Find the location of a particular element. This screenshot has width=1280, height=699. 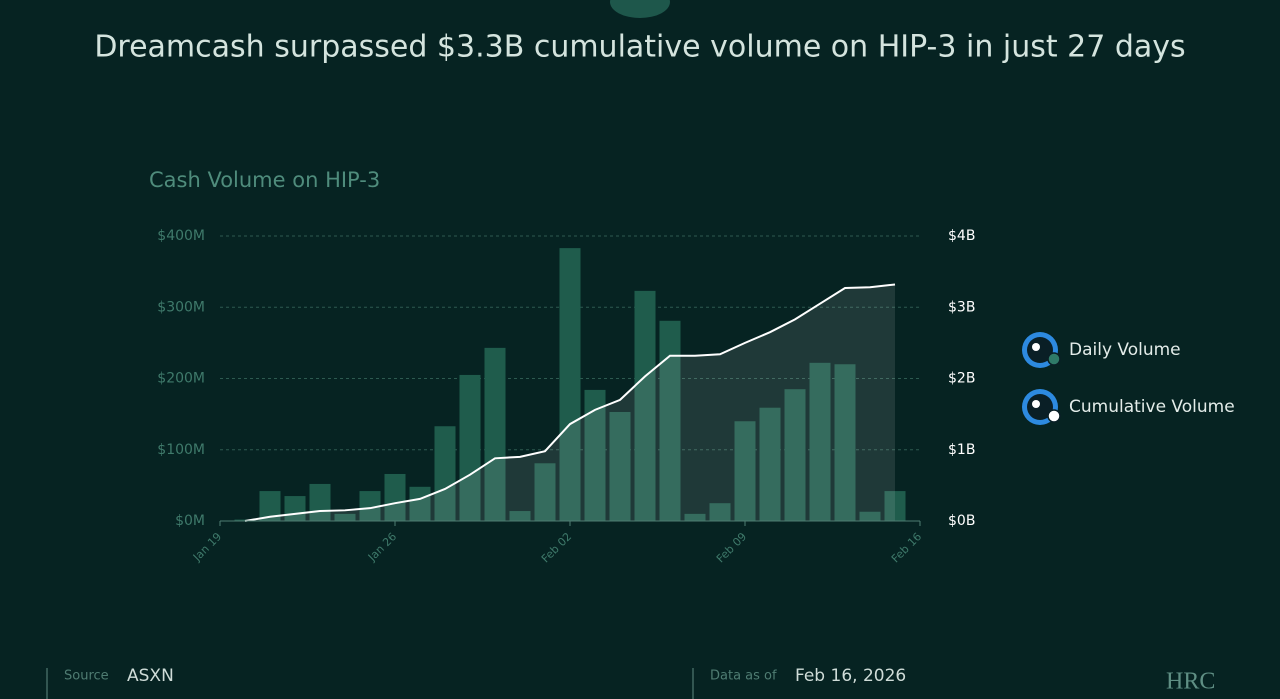

legend-label: Cumulative Volume is located at coordinates (1152, 407).